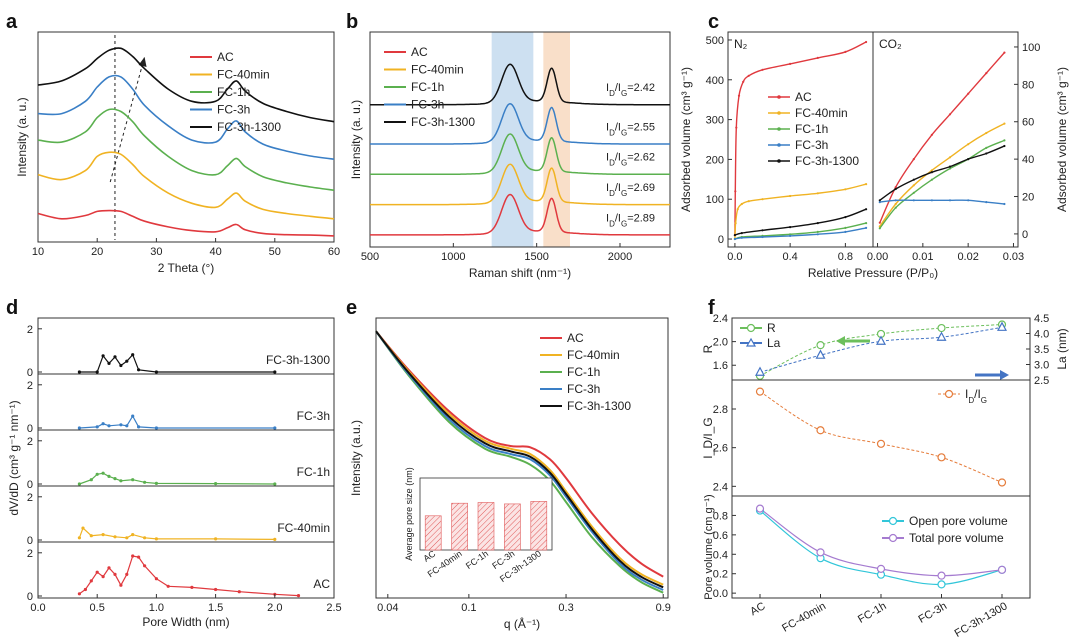 This screenshot has width=1080, height=643. I want to click on panel-e-line-AC, so click(519, 454).